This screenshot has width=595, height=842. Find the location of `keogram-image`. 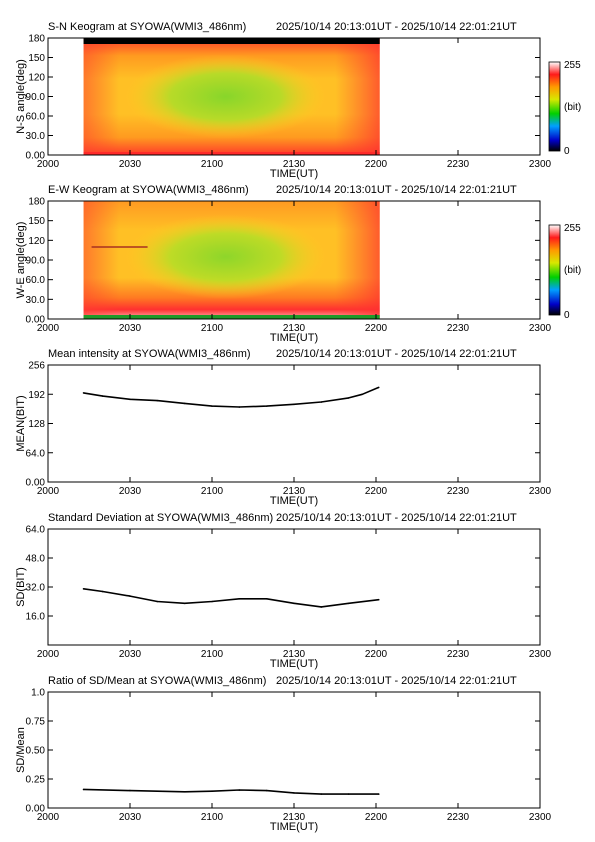

keogram-image is located at coordinates (231, 260).